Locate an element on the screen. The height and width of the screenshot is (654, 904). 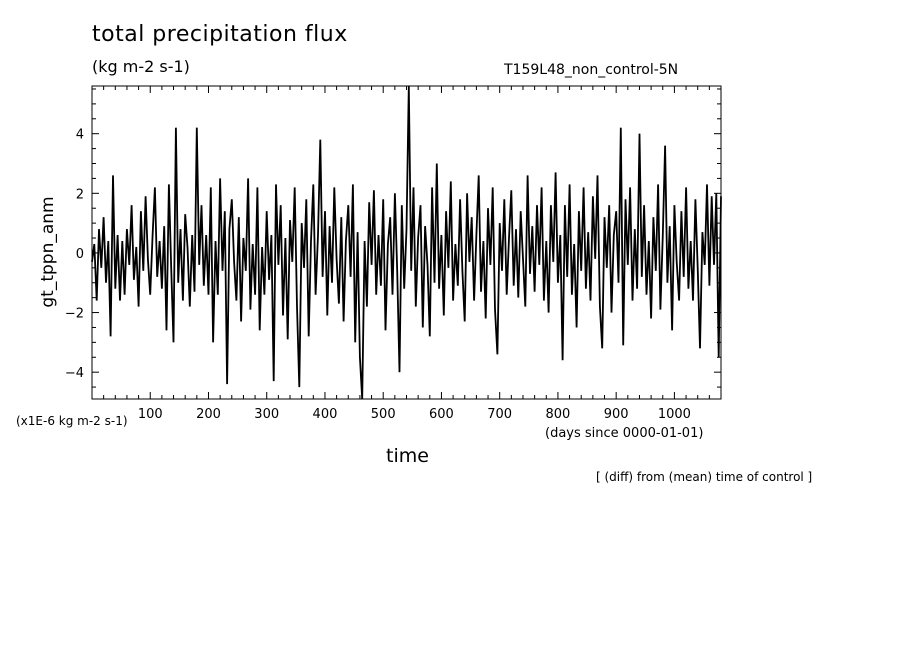
x-tick-label: 800 is located at coordinates (558, 414).